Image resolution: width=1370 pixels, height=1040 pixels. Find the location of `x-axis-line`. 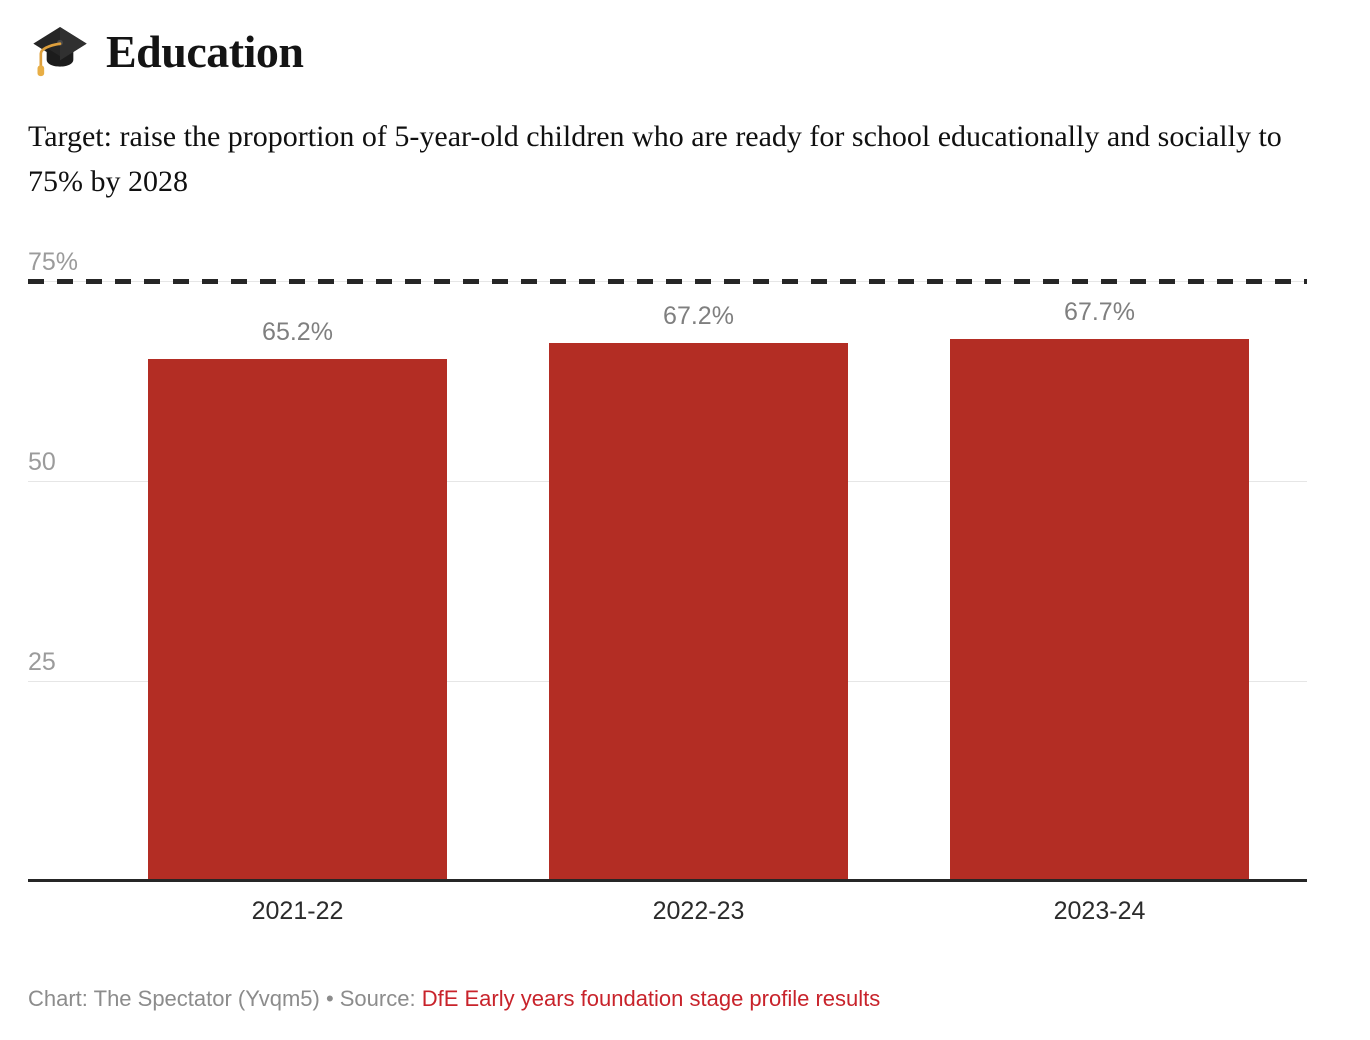

x-axis-line is located at coordinates (667, 880).